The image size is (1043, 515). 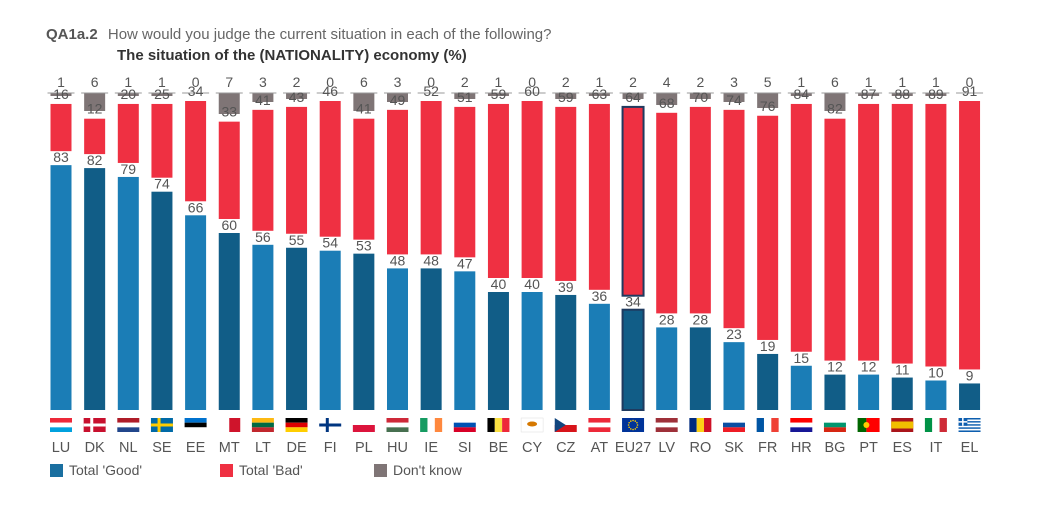 I want to click on label-dk-HR: 1, so click(x=801, y=82).